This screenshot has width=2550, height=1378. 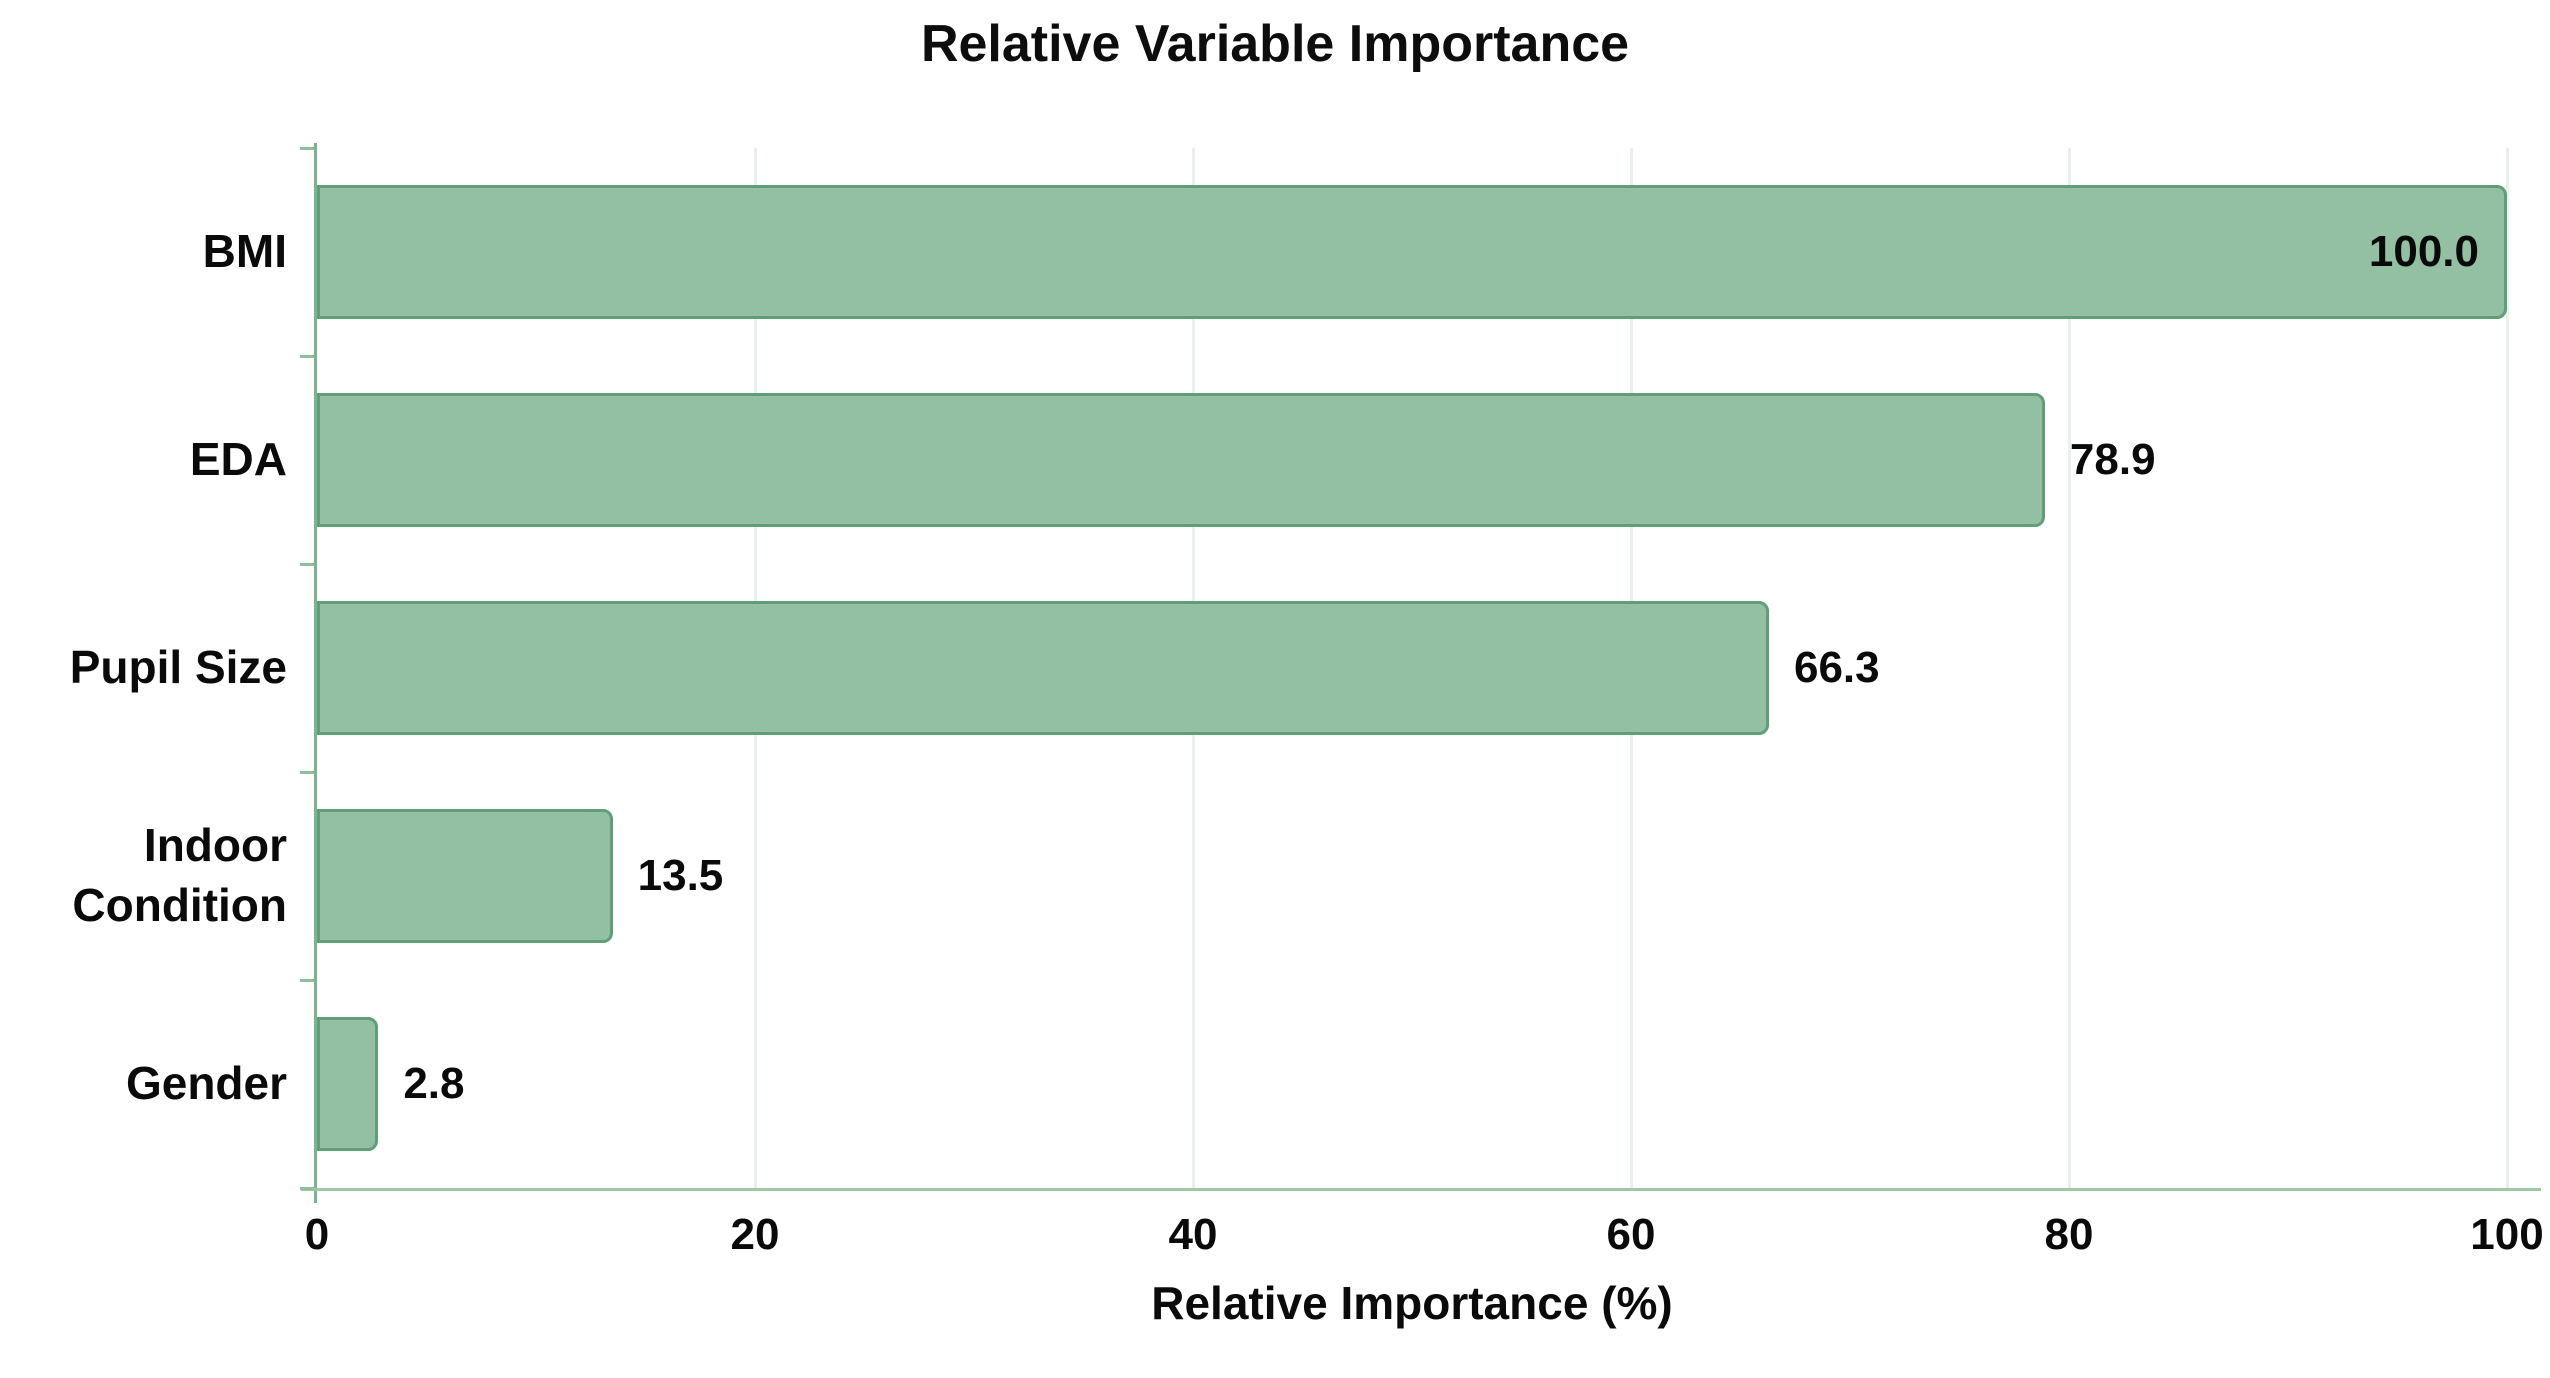 What do you see at coordinates (238, 459) in the screenshot?
I see `category-label-eda: EDA` at bounding box center [238, 459].